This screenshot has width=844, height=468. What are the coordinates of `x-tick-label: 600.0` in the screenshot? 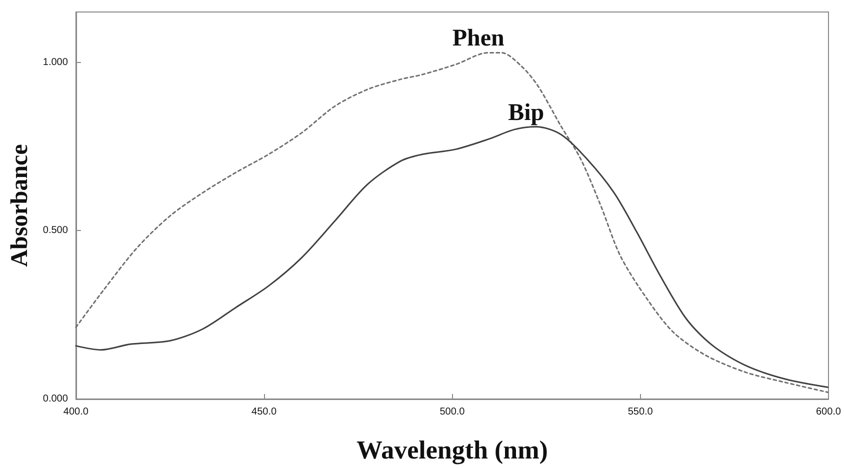 It's located at (829, 412).